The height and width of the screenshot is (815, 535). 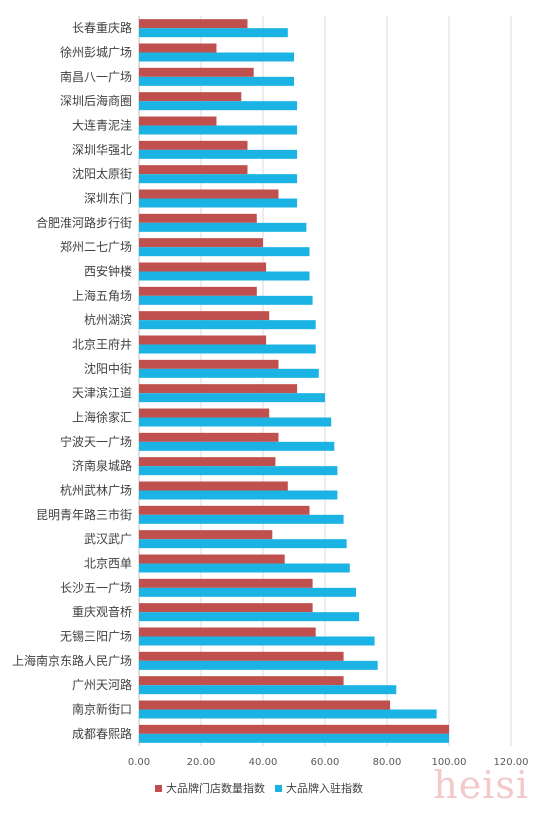 What do you see at coordinates (102, 150) in the screenshot?
I see `y-tick-label: 深圳华强北` at bounding box center [102, 150].